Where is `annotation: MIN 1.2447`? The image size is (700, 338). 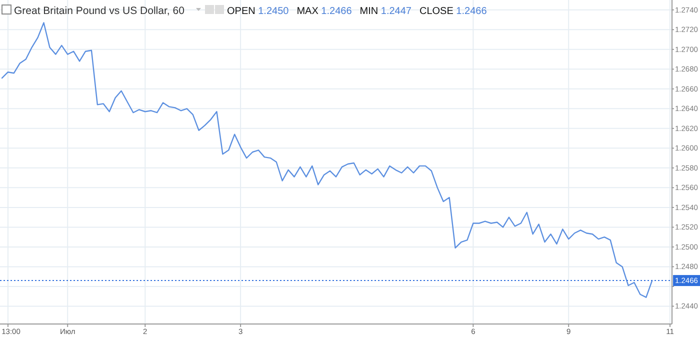 annotation: MIN 1.2447 is located at coordinates (386, 11).